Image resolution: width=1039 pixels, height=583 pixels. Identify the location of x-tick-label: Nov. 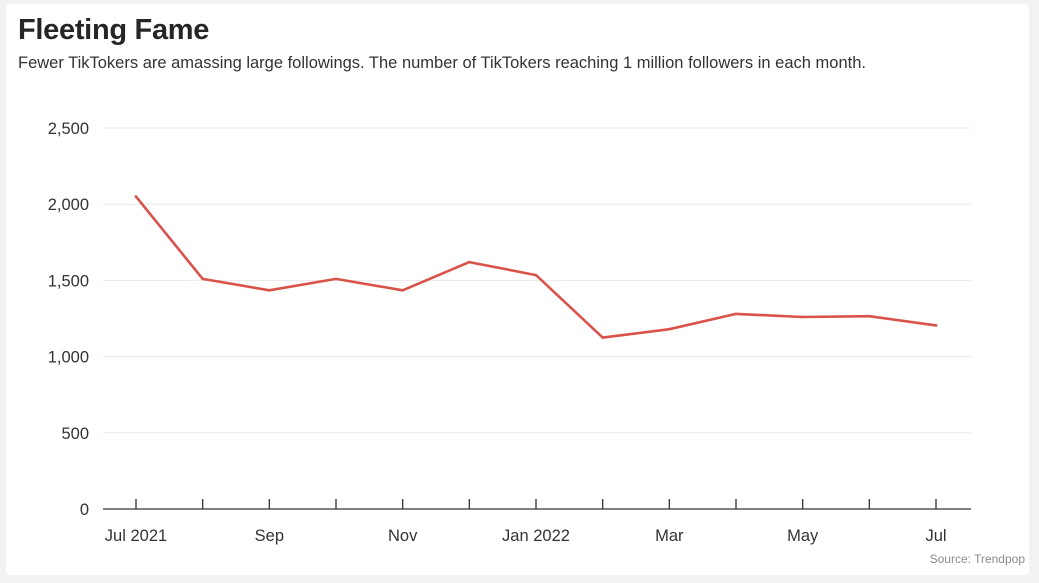
(403, 536).